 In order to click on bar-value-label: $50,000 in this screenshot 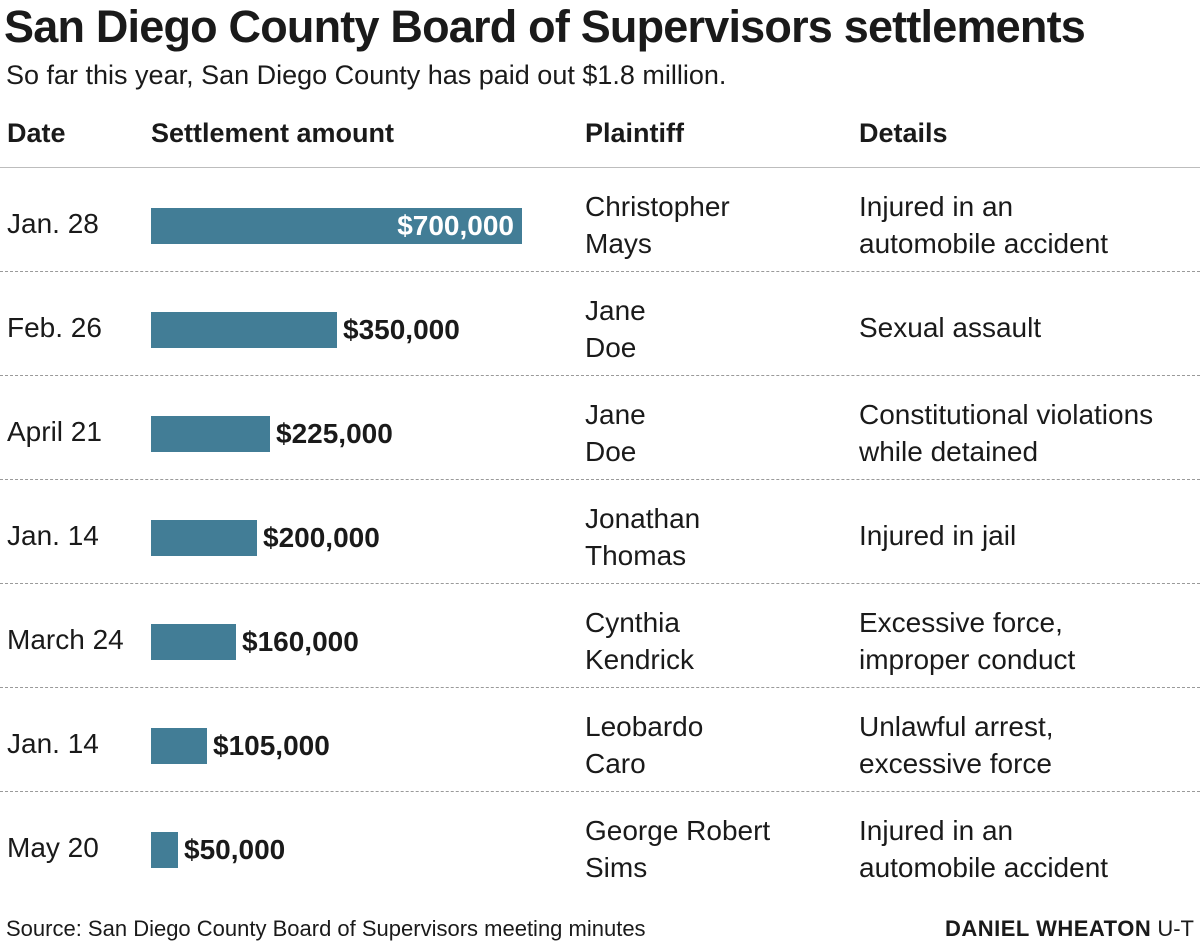, I will do `click(235, 849)`.